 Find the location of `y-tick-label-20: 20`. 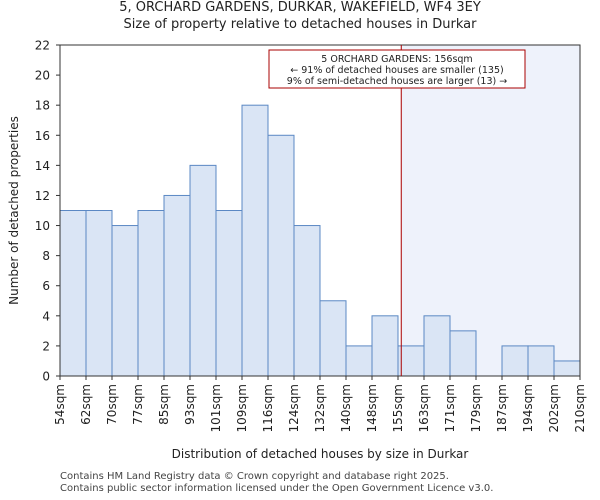

y-tick-label-20: 20 is located at coordinates (42, 76).